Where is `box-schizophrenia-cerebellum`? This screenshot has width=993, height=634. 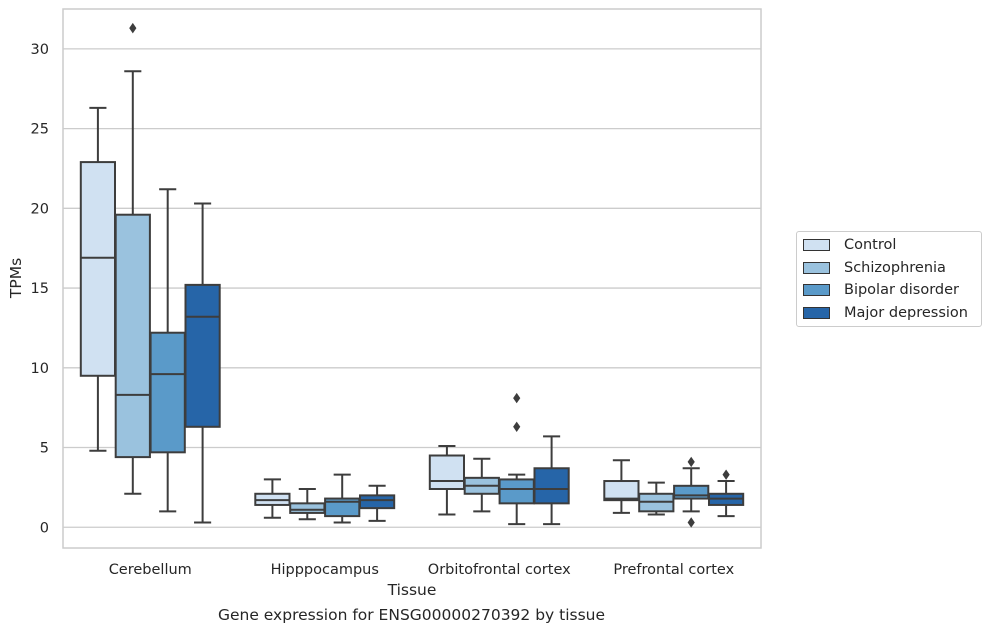
box-schizophrenia-cerebellum is located at coordinates (132, 258).